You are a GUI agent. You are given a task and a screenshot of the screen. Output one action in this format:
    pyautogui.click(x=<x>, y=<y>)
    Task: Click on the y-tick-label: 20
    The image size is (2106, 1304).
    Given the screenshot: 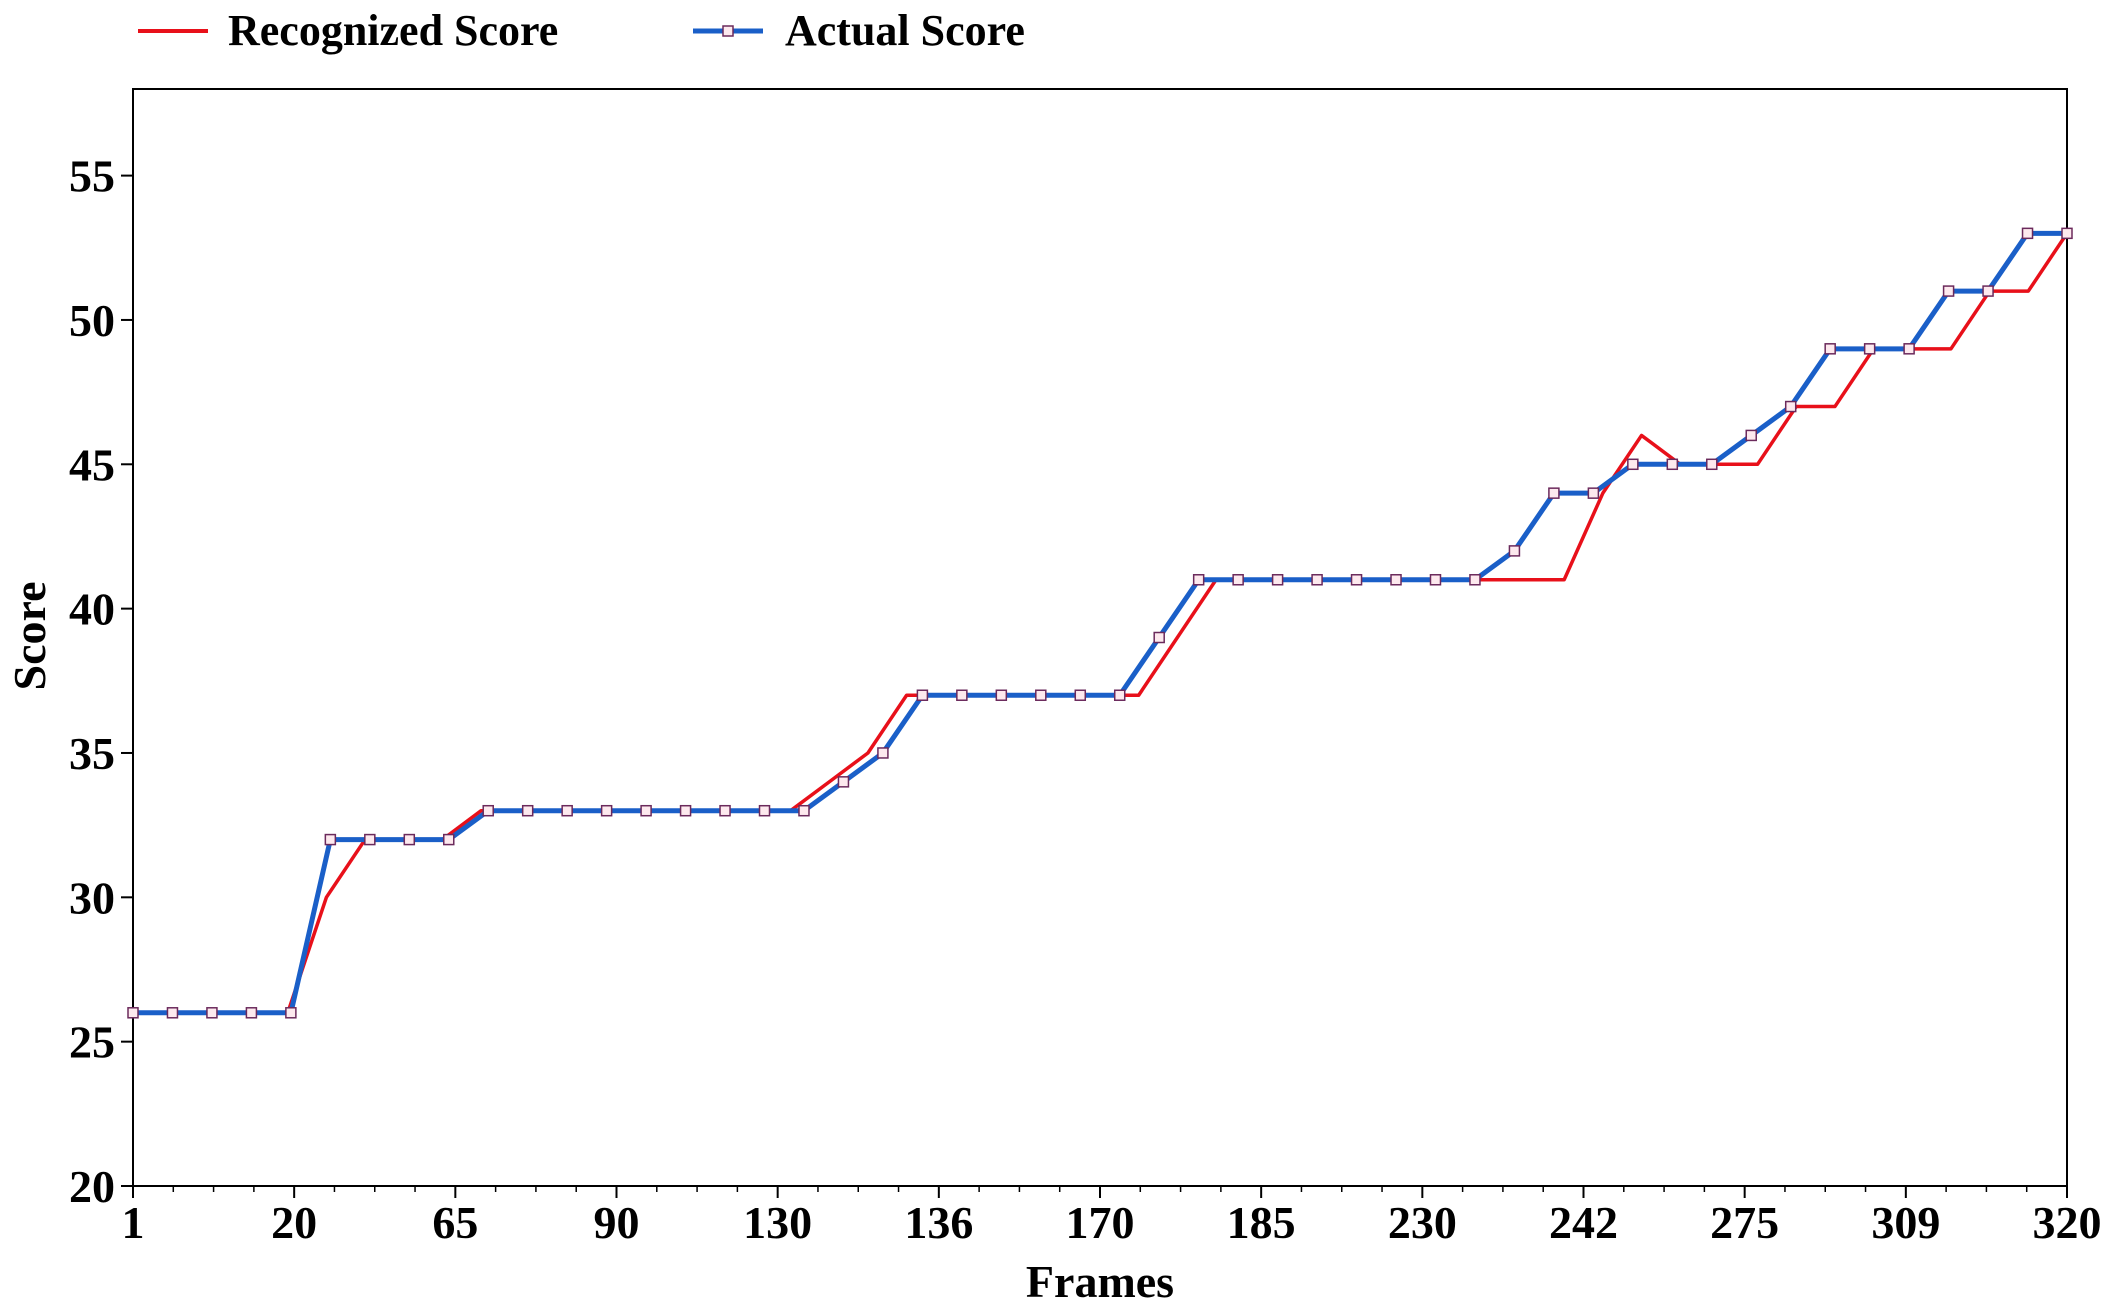 What is the action you would take?
    pyautogui.click(x=92, y=1186)
    